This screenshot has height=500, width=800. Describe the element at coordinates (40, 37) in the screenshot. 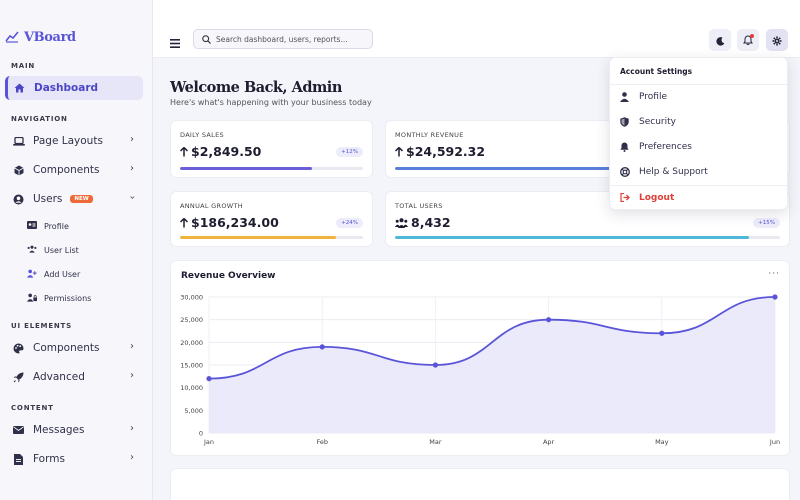

I see `brand: VBoard` at that location.